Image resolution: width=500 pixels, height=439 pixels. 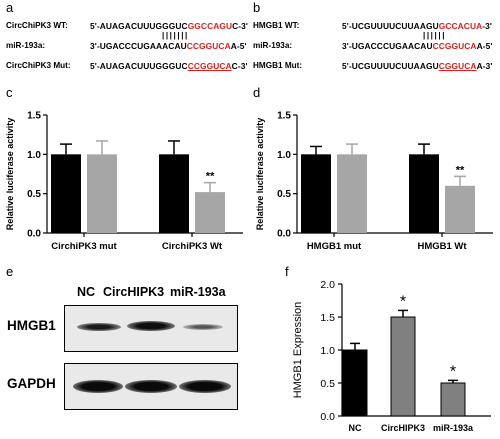 What do you see at coordinates (210, 177) in the screenshot?
I see `chart-c-significance-0: **` at bounding box center [210, 177].